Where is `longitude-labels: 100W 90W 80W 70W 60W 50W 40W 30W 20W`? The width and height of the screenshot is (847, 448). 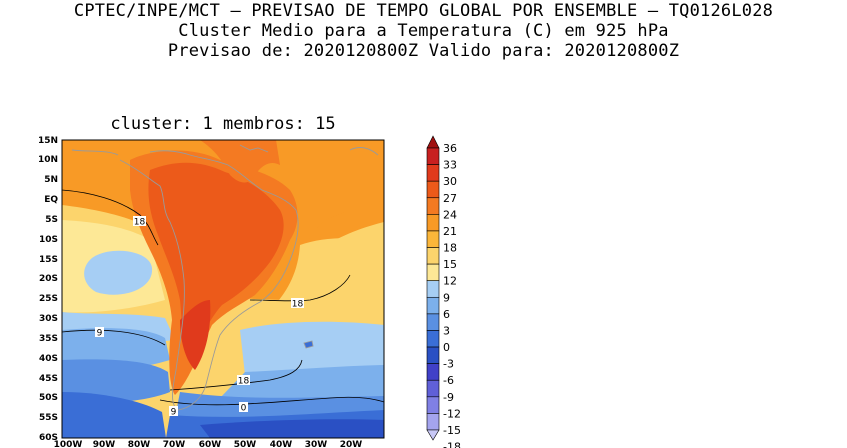
longitude-labels: 100W 90W 80W 70W 60W 50W 40W 30W 20W is located at coordinates (208, 444).